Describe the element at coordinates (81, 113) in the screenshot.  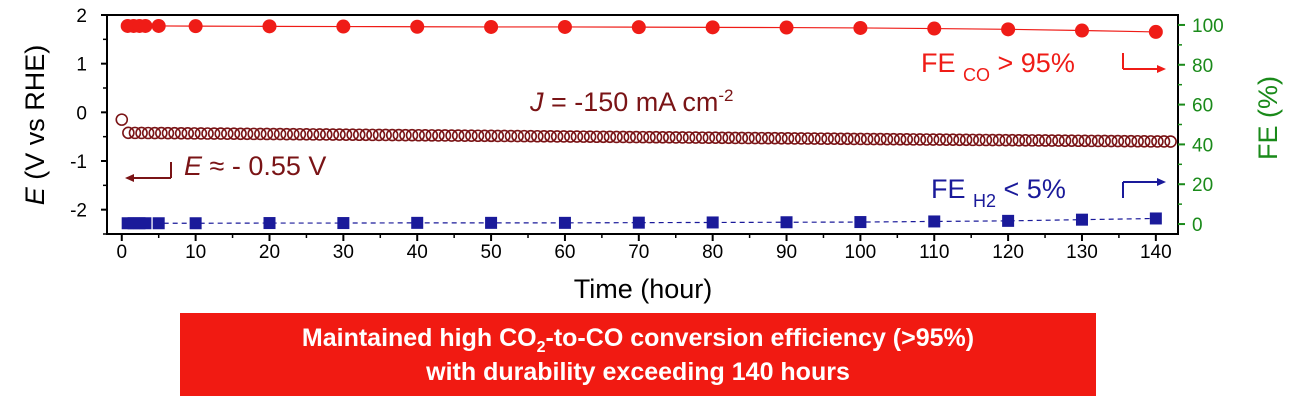
I see `left-tick-label: 0` at that location.